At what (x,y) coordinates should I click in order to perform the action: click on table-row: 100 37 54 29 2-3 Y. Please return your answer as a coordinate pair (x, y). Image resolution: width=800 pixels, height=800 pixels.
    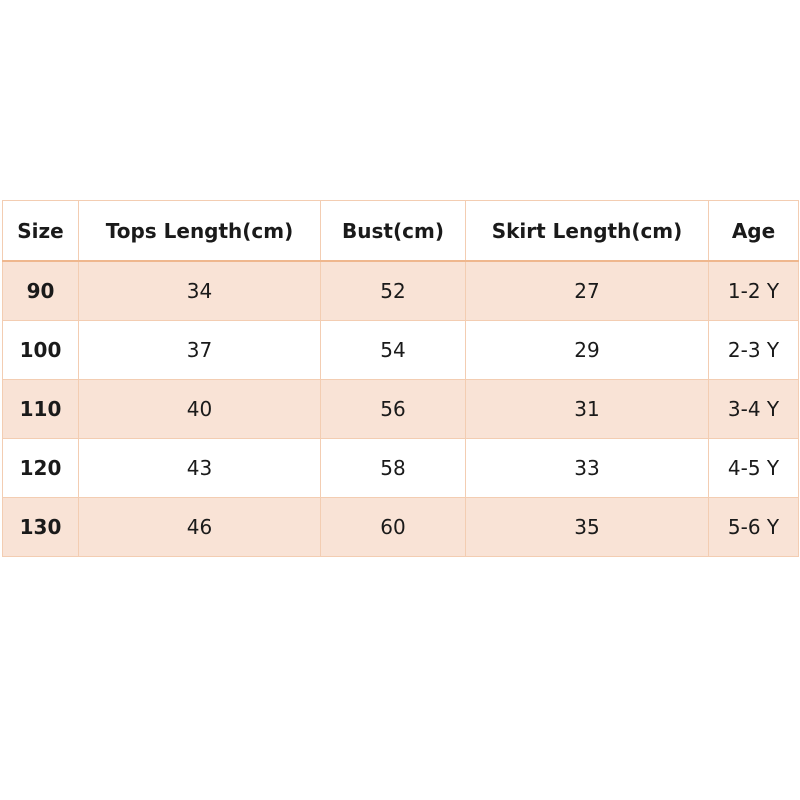
    Looking at the image, I should click on (400, 350).